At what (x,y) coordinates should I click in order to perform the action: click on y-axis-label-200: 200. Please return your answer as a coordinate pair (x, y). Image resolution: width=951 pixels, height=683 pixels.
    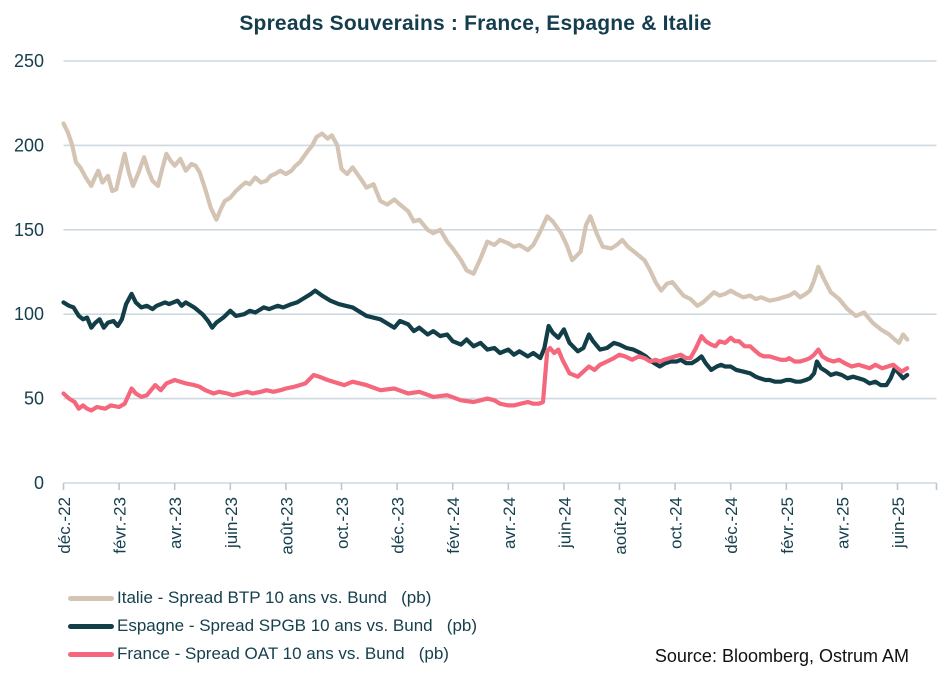
    Looking at the image, I should click on (29, 145).